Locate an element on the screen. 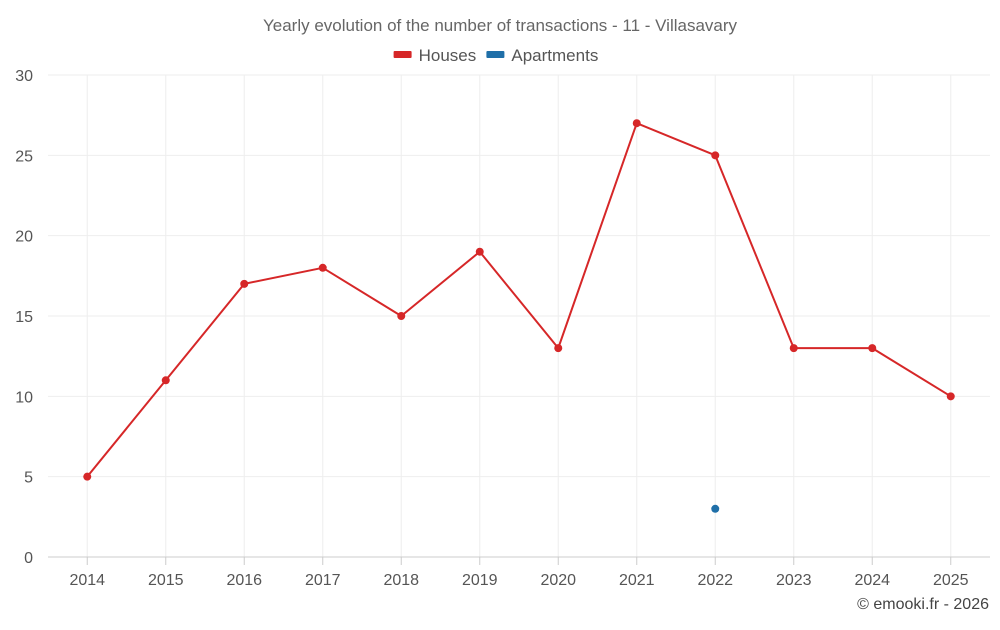  x-tick-label: 2018 is located at coordinates (401, 580).